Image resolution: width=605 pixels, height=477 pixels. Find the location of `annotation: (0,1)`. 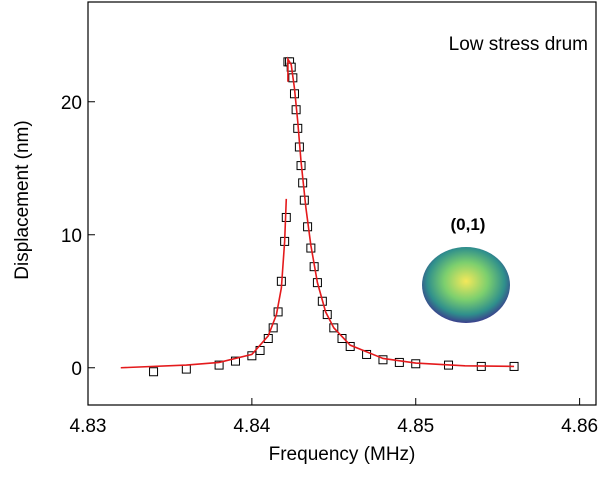

annotation: (0,1) is located at coordinates (468, 224).